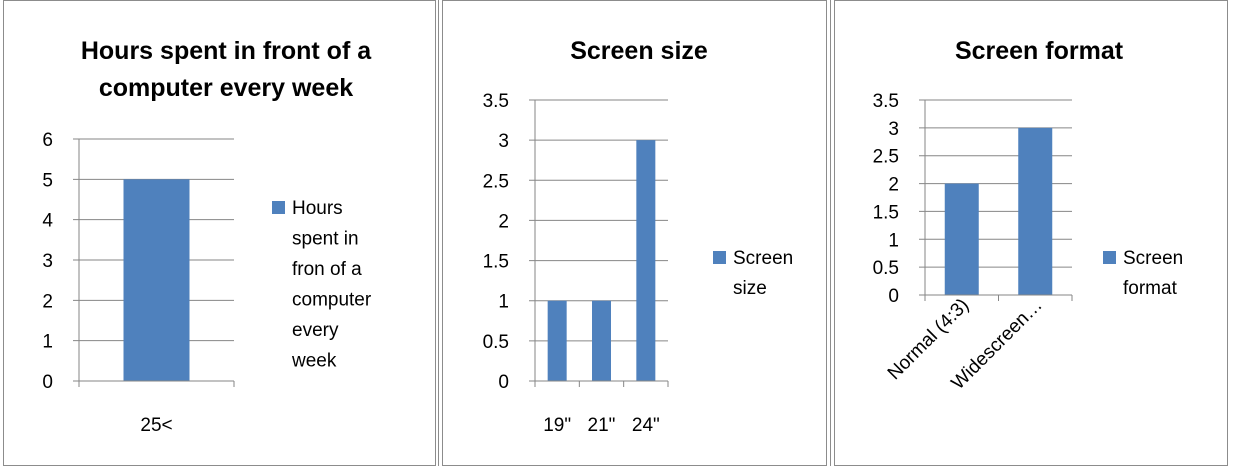 The image size is (1233, 467). I want to click on x-tick-label: 25<, so click(156, 425).